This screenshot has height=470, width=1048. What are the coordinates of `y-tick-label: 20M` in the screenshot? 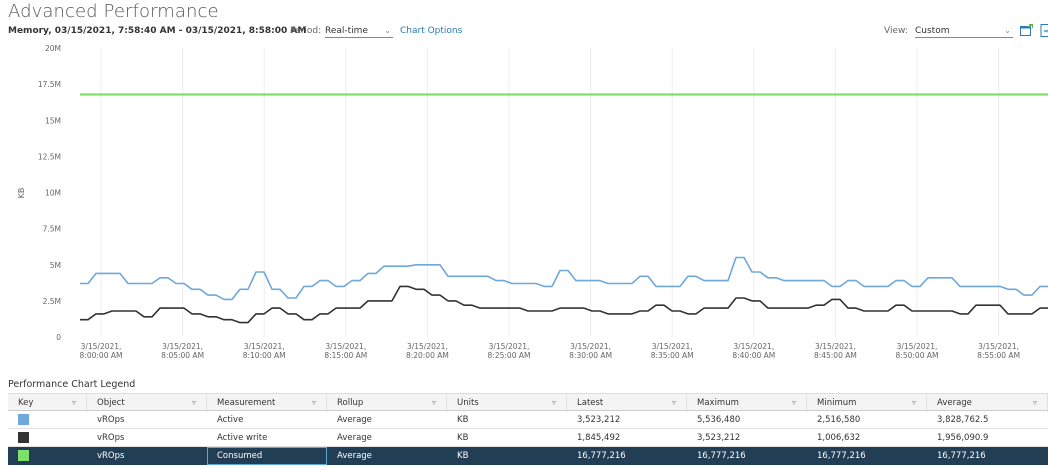 It's located at (53, 48).